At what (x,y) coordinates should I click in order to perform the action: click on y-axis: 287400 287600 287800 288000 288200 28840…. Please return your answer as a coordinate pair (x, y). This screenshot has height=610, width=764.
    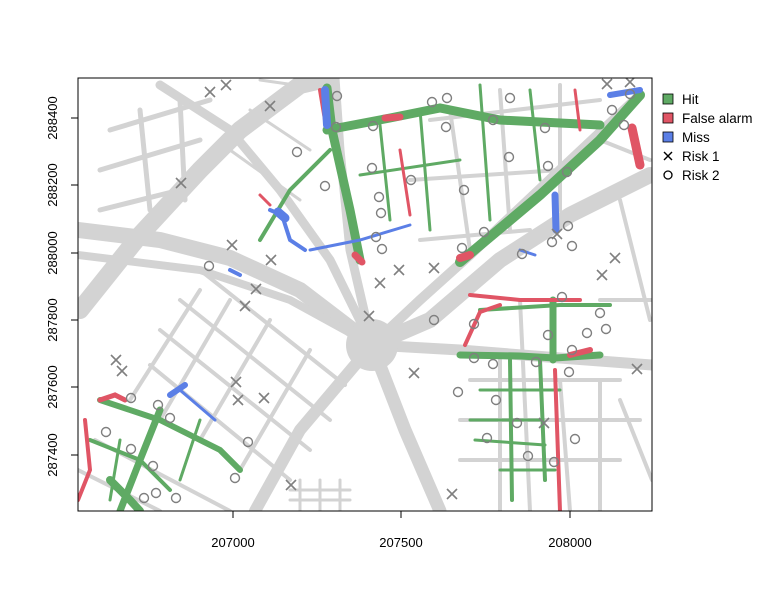
    Looking at the image, I should click on (62, 286).